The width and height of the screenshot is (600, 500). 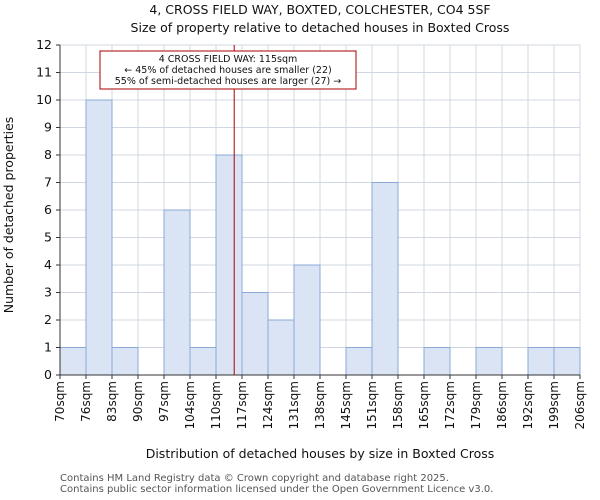 What do you see at coordinates (48, 374) in the screenshot?
I see `y-tick-label: 0` at bounding box center [48, 374].